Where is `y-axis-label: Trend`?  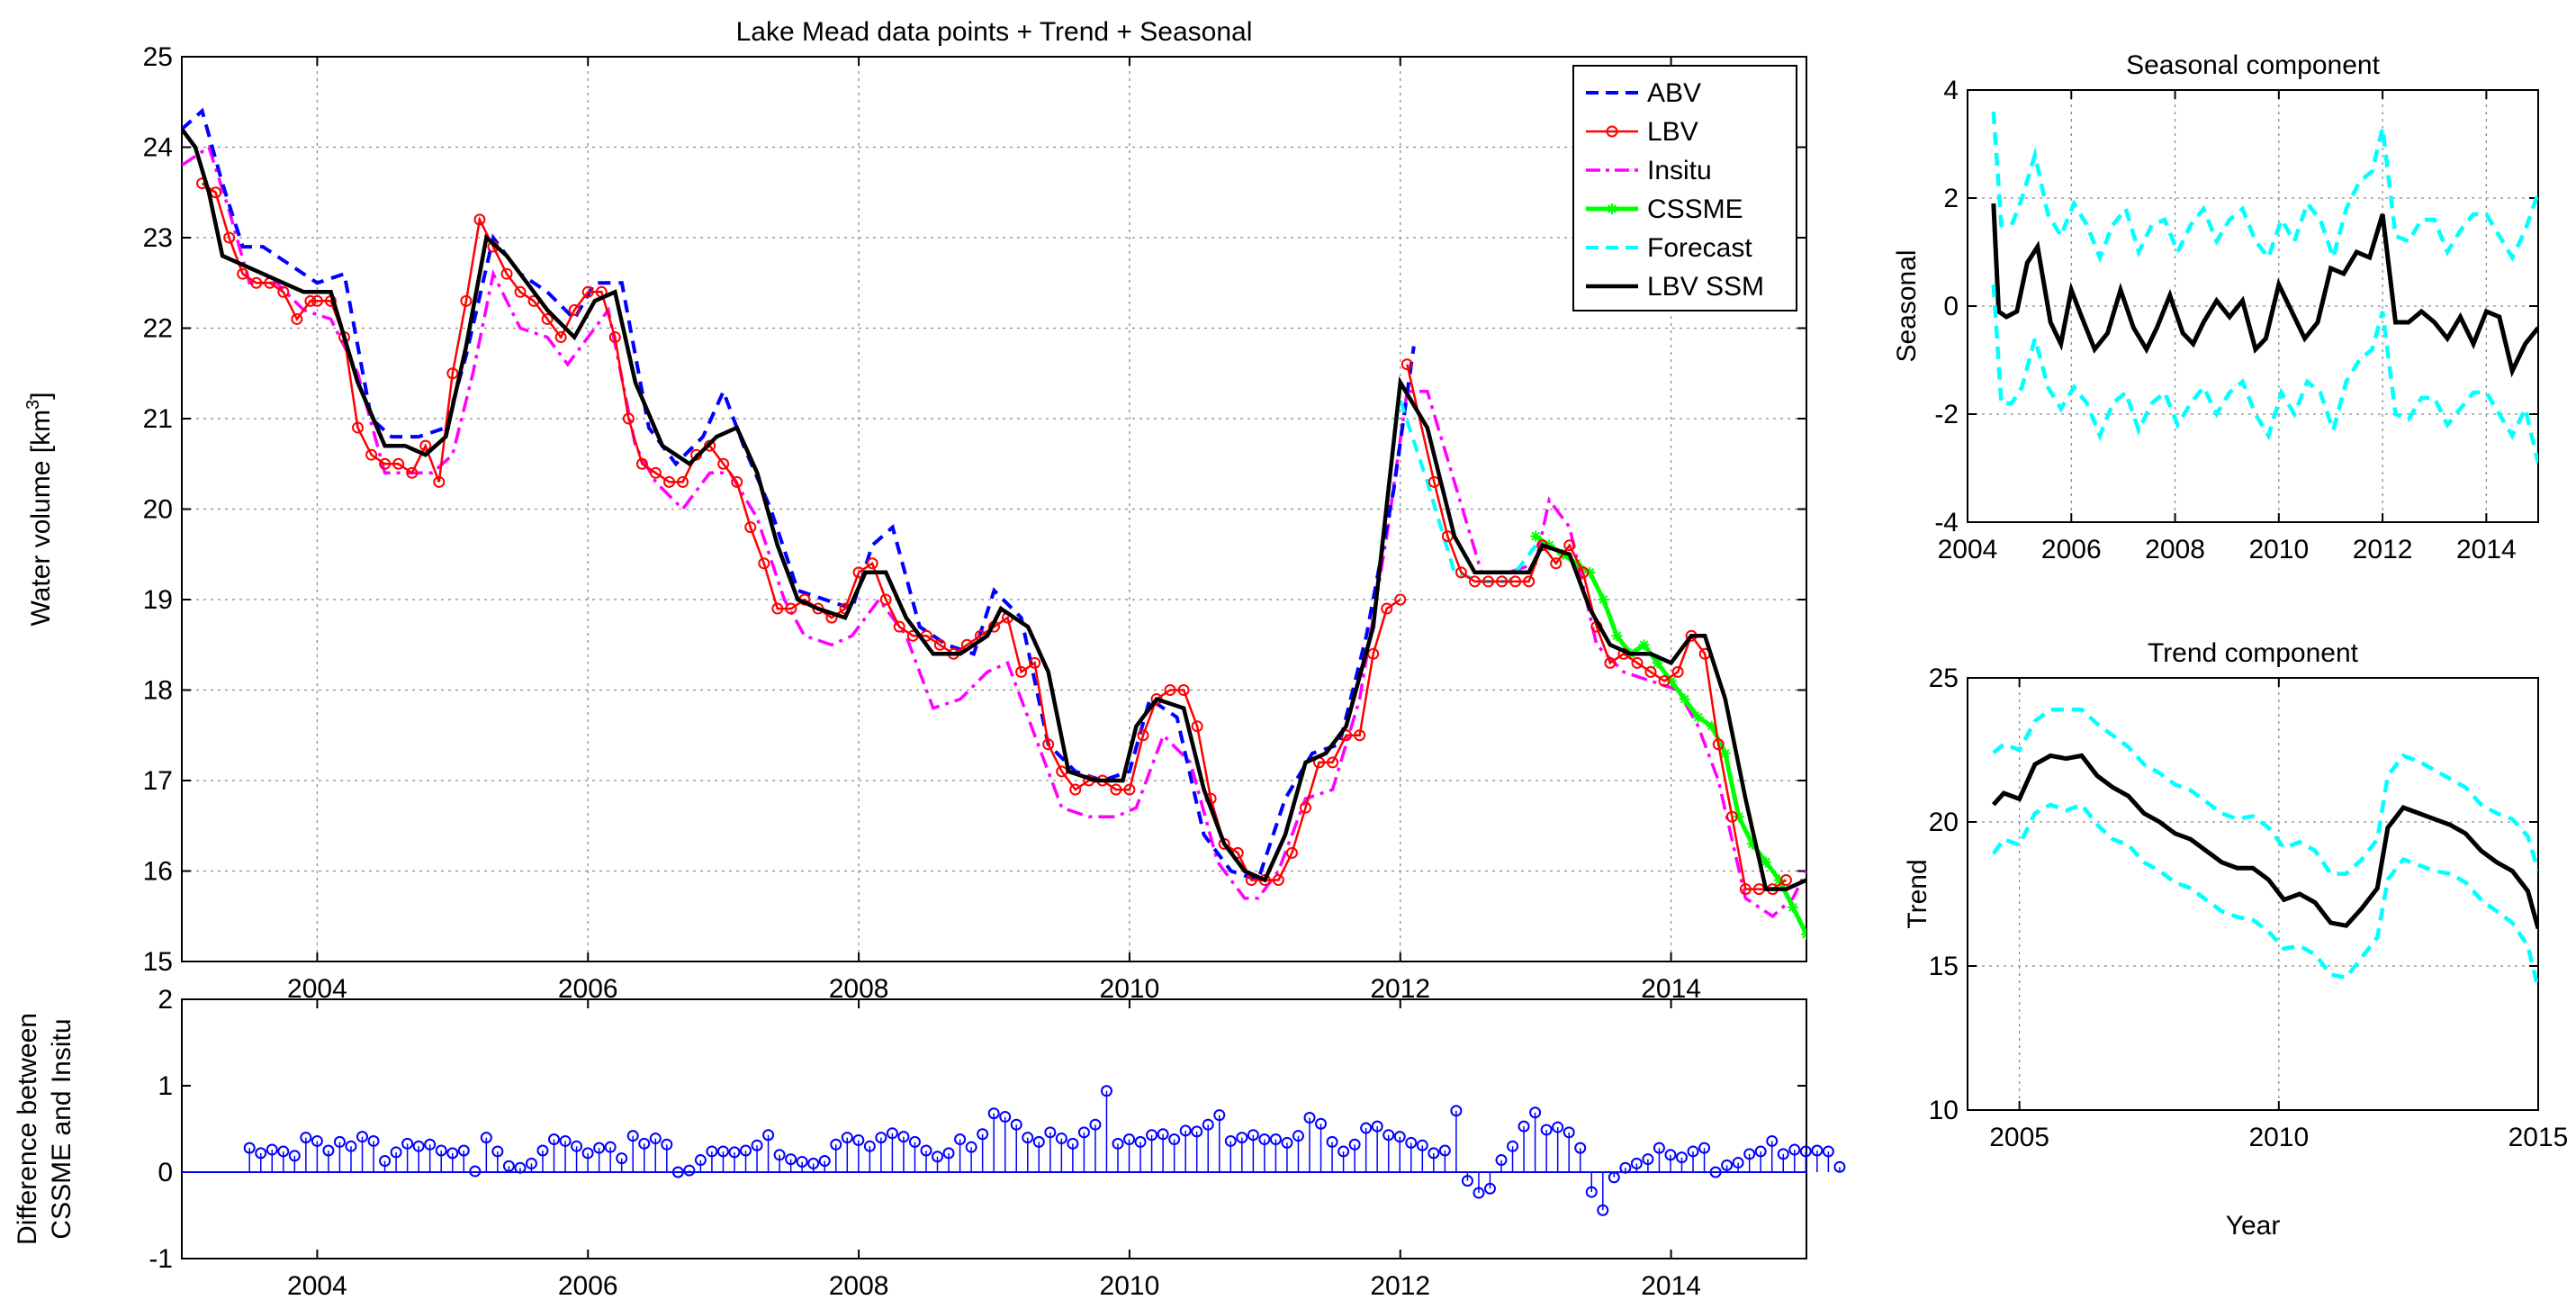
y-axis-label: Trend is located at coordinates (1917, 893).